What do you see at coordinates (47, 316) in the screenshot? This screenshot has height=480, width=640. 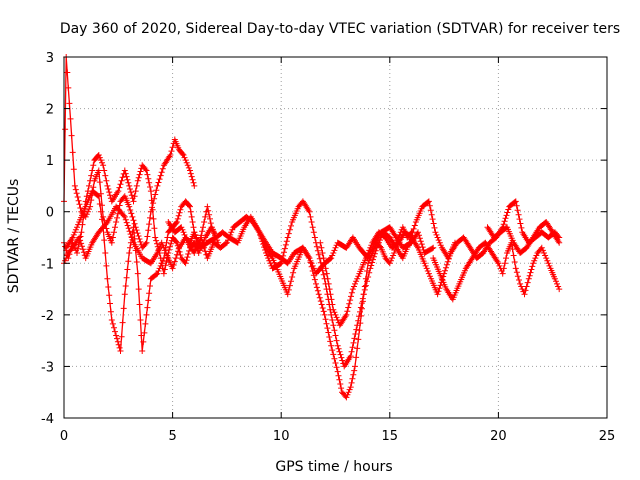 I see `y-tick-label: -2` at bounding box center [47, 316].